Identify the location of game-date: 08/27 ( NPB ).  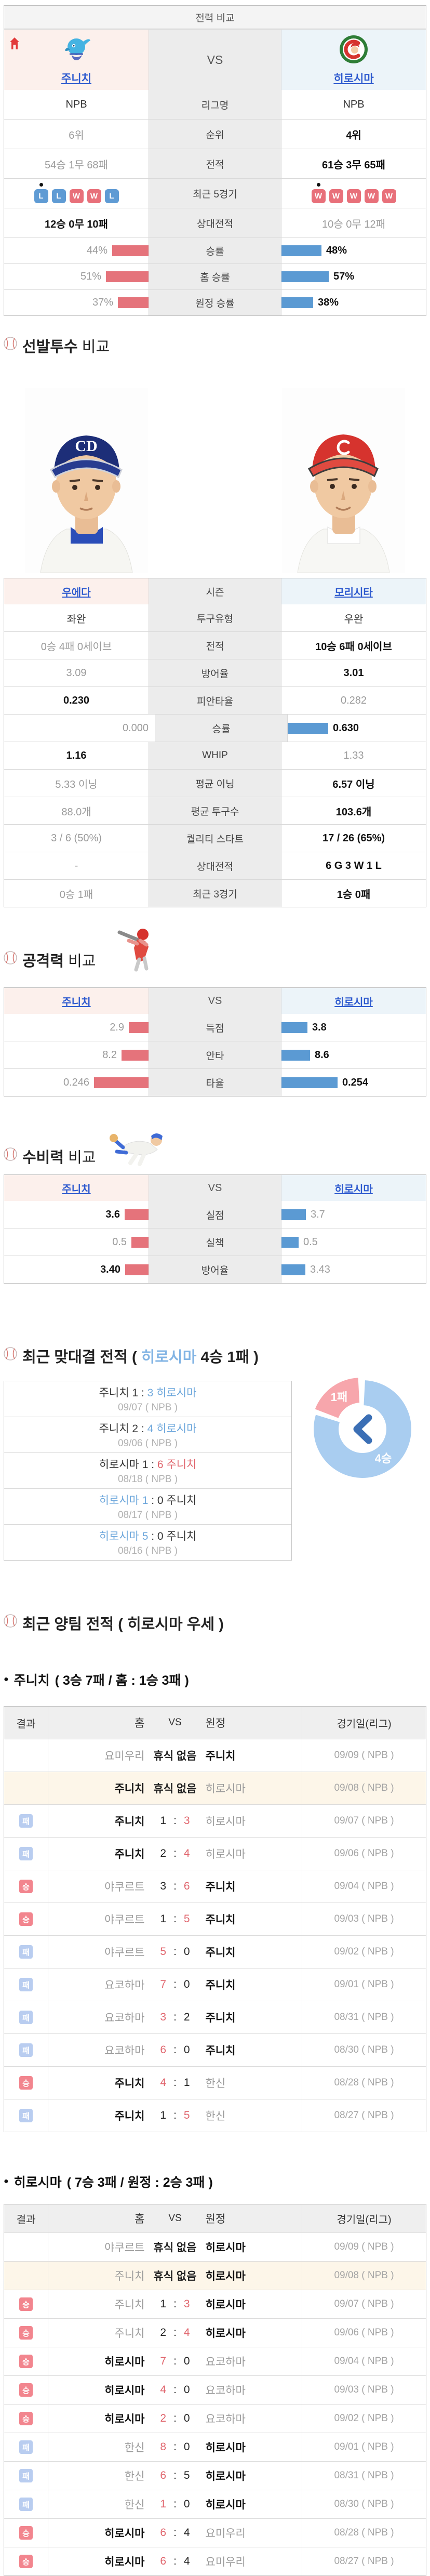
(364, 2561).